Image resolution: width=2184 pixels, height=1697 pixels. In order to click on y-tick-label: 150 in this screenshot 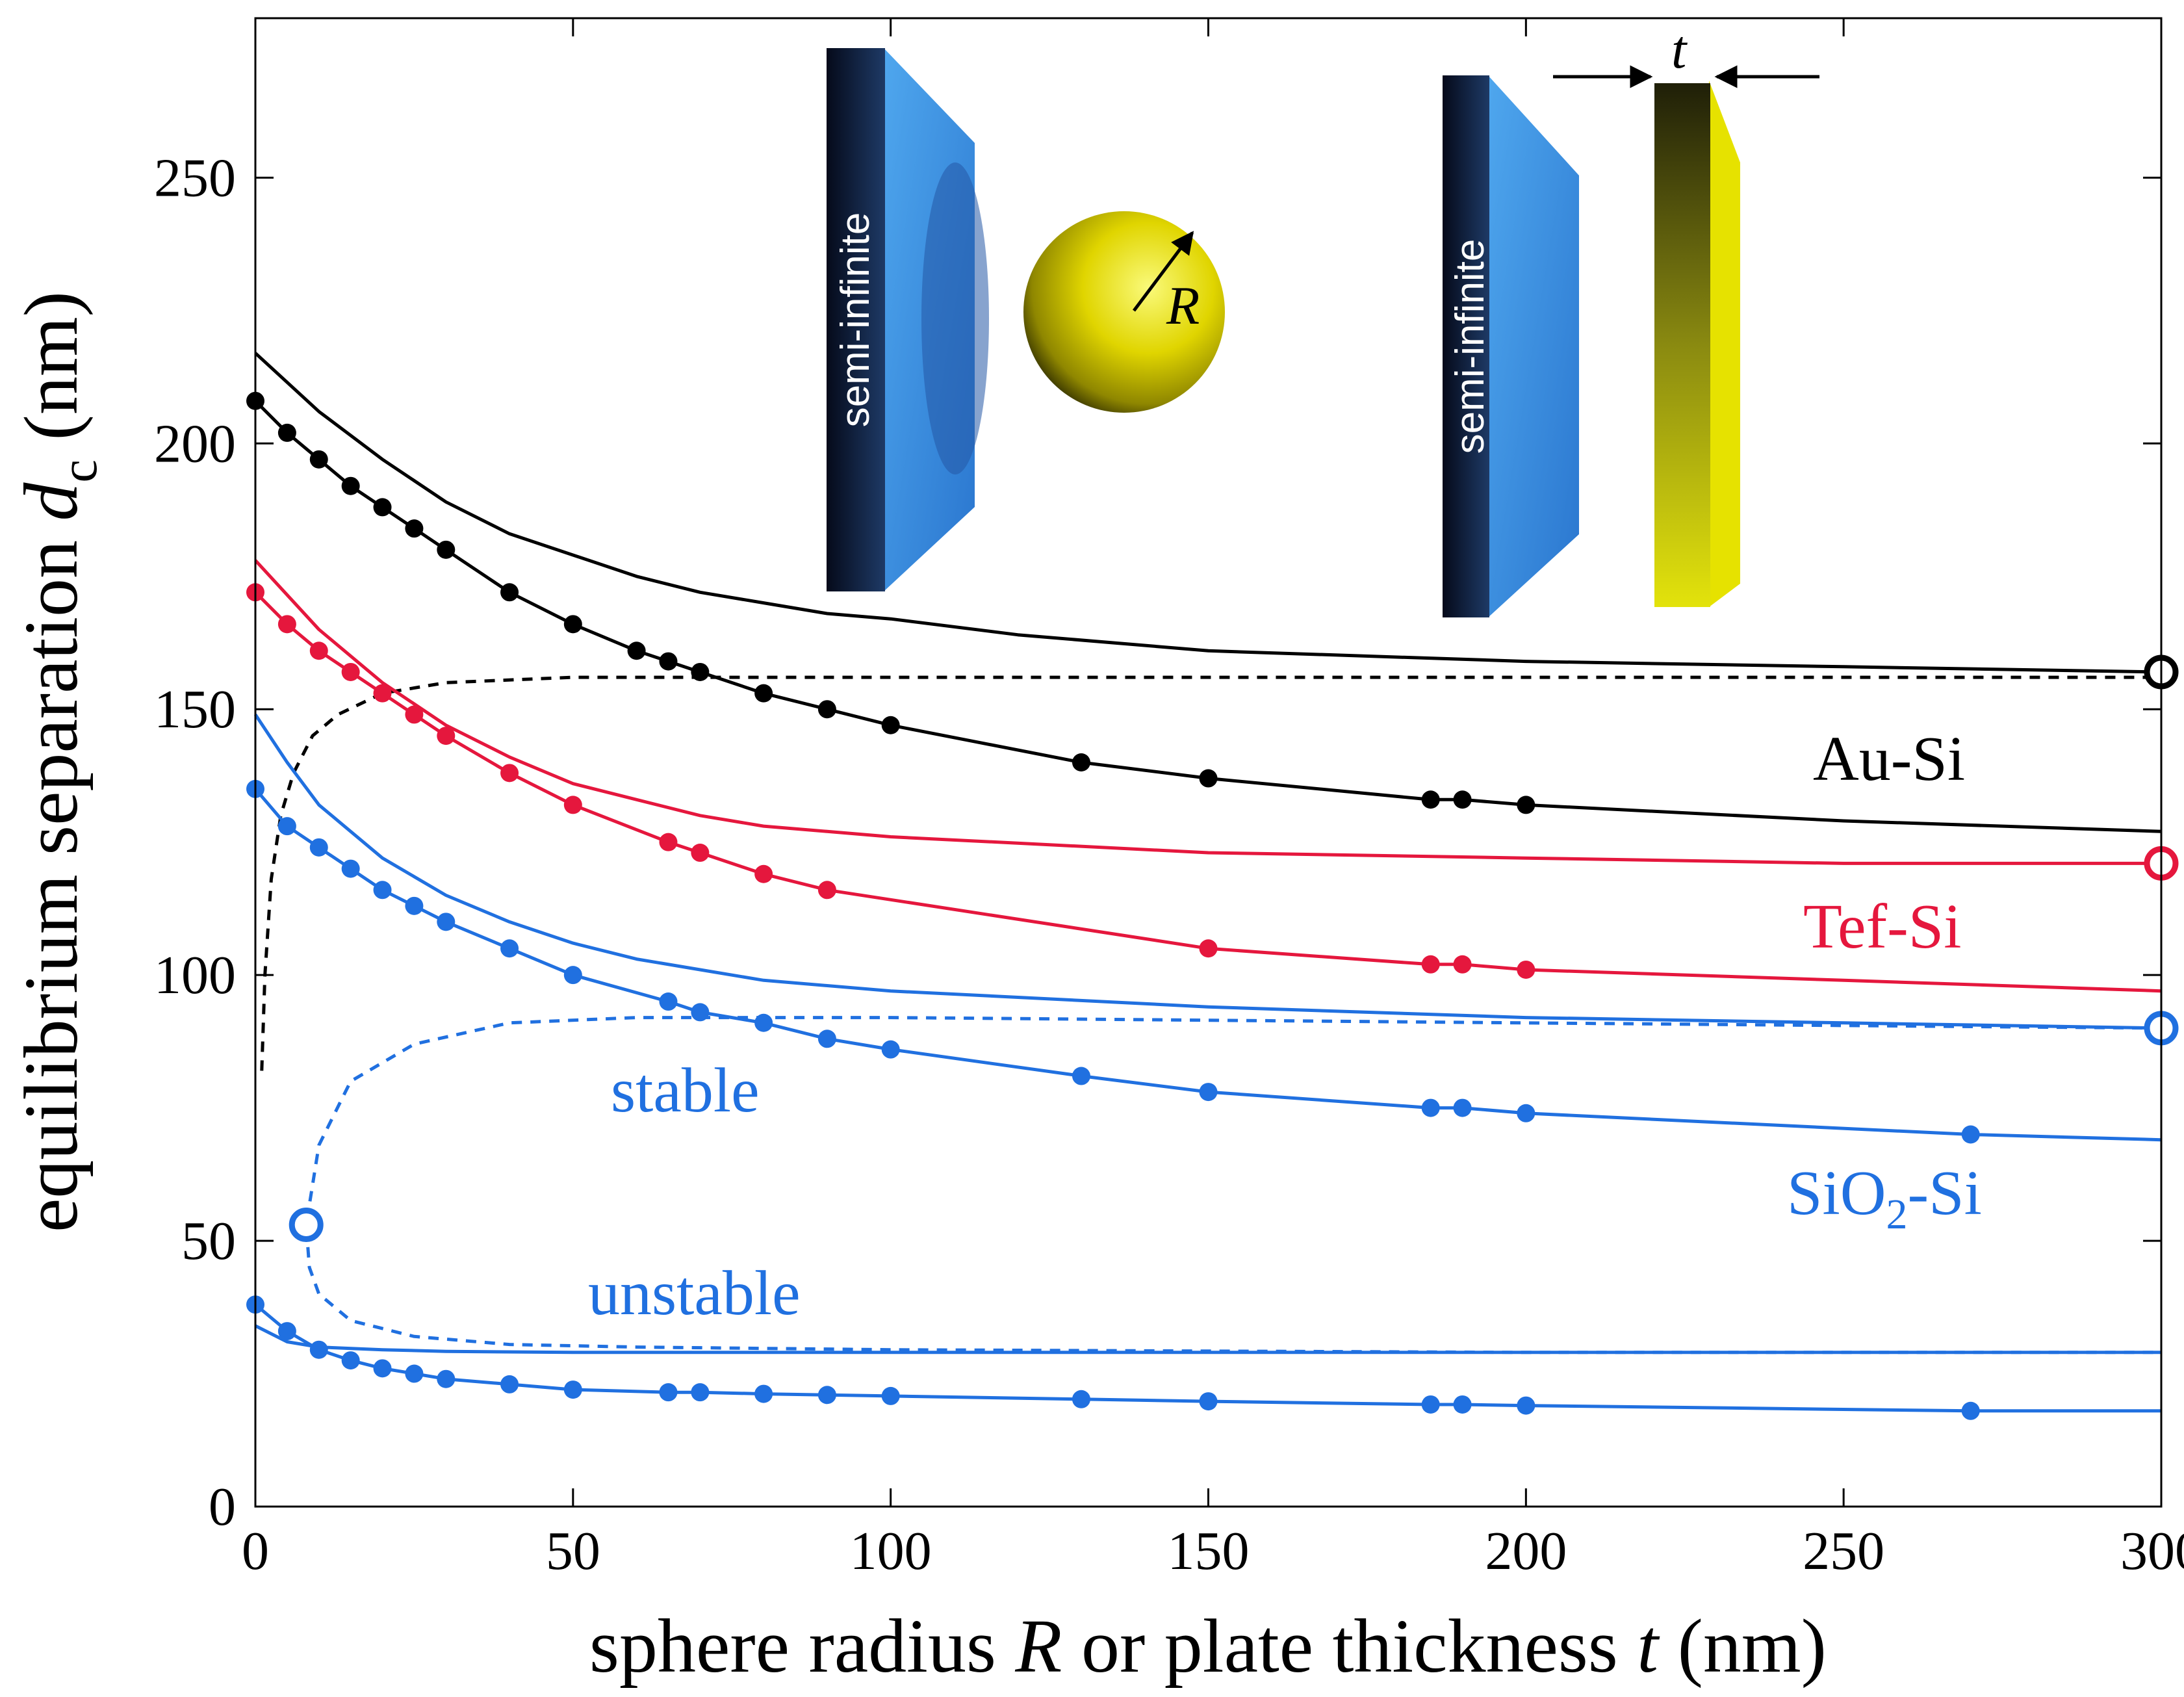, I will do `click(195, 709)`.